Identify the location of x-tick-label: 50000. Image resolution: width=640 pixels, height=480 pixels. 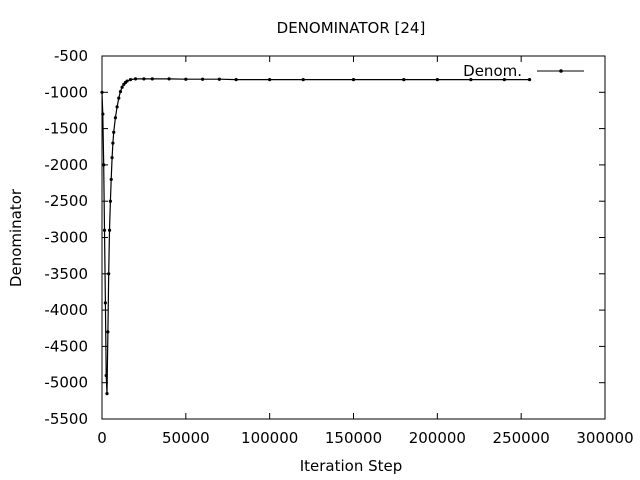
(186, 438).